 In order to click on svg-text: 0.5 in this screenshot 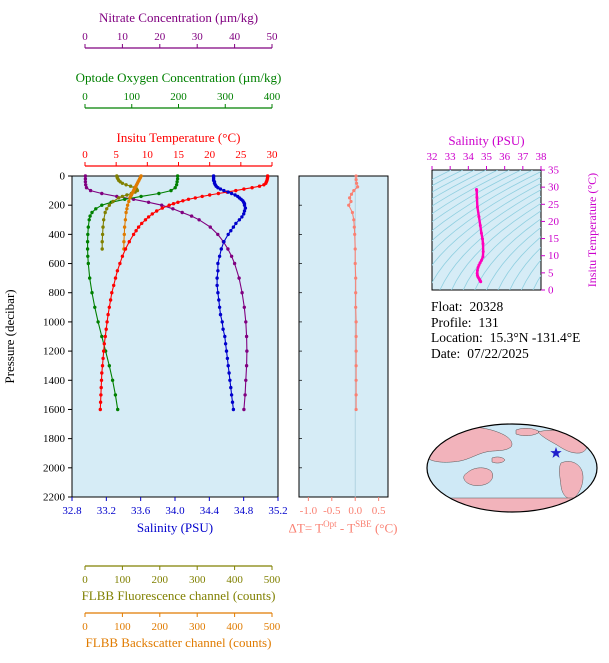, I will do `click(379, 511)`.